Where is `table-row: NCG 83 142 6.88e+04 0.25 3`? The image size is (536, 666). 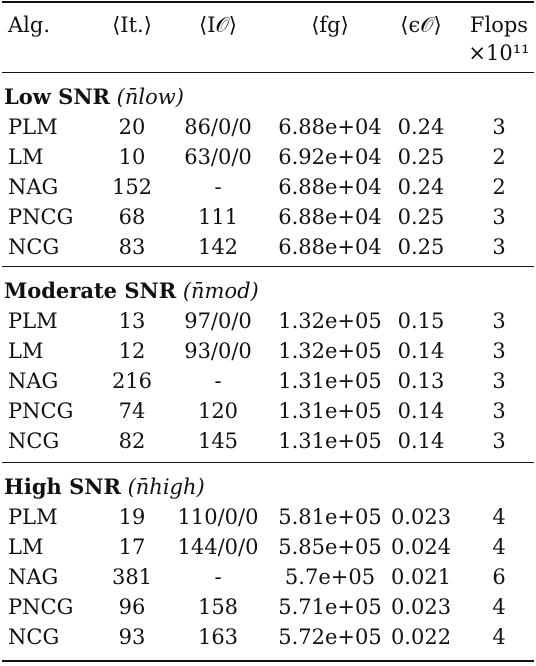 table-row: NCG 83 142 6.88e+04 0.25 3 is located at coordinates (268, 247).